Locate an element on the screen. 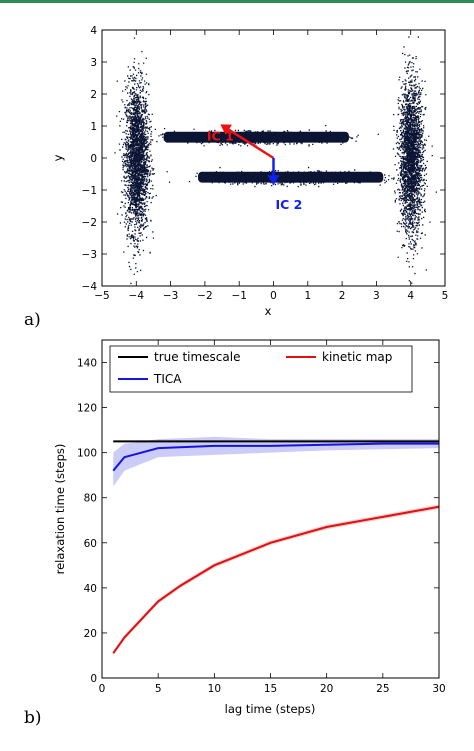 This screenshot has height=751, width=474. y-tick-label: 4 is located at coordinates (93, 31).